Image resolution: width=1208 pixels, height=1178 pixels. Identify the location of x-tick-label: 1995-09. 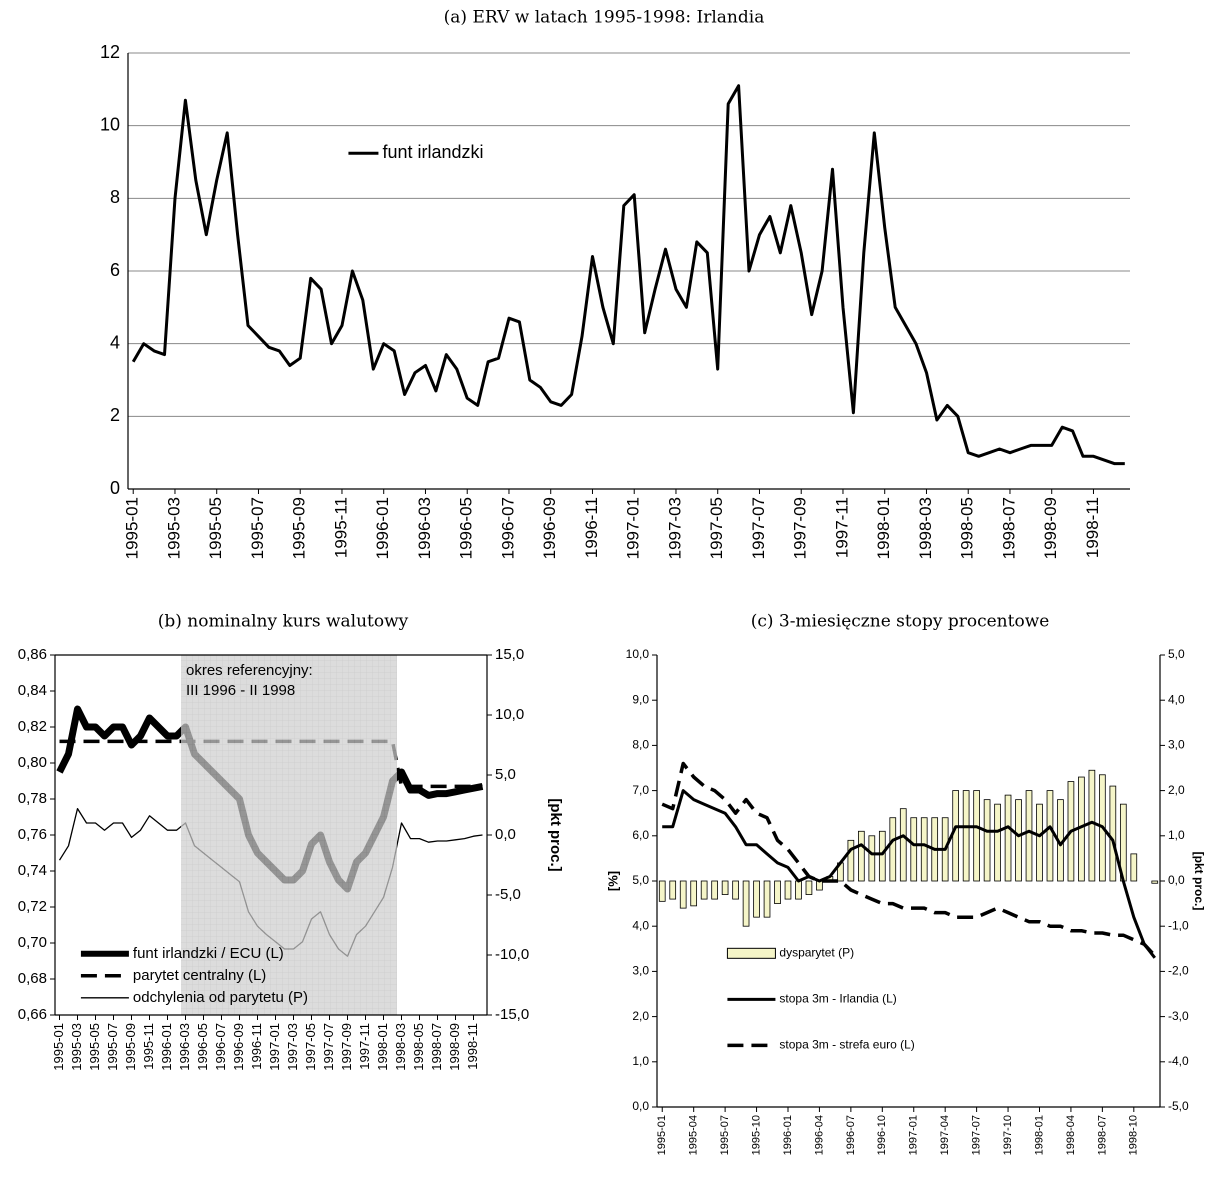
(130, 1047).